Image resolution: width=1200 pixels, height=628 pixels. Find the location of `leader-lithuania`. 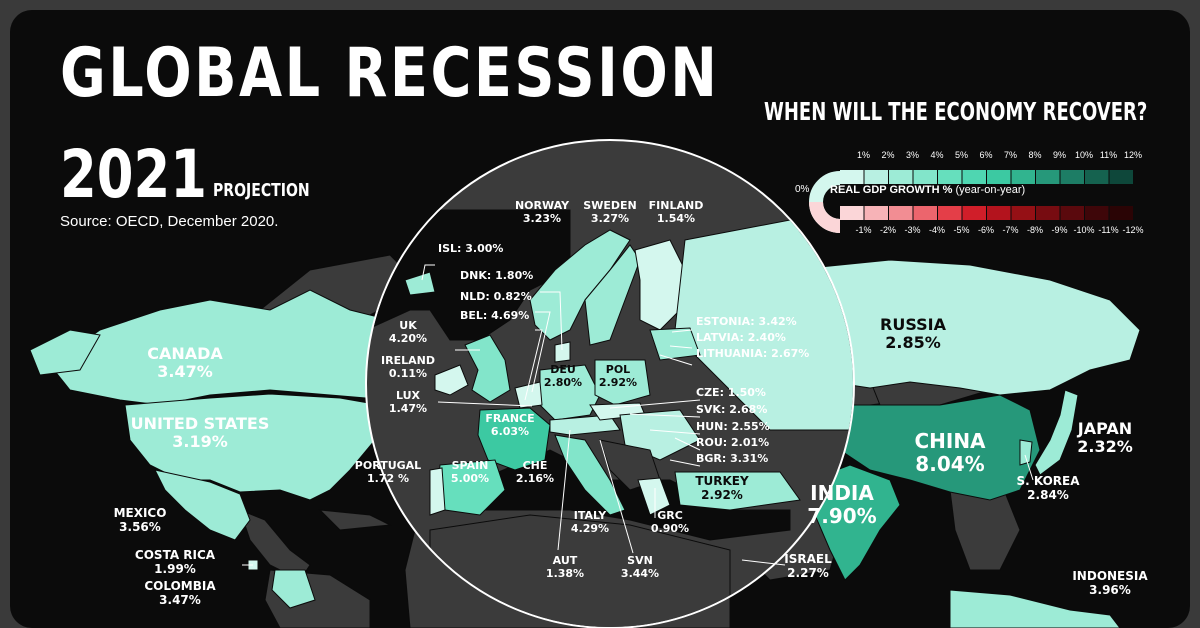

leader-lithuania is located at coordinates (676, 360).